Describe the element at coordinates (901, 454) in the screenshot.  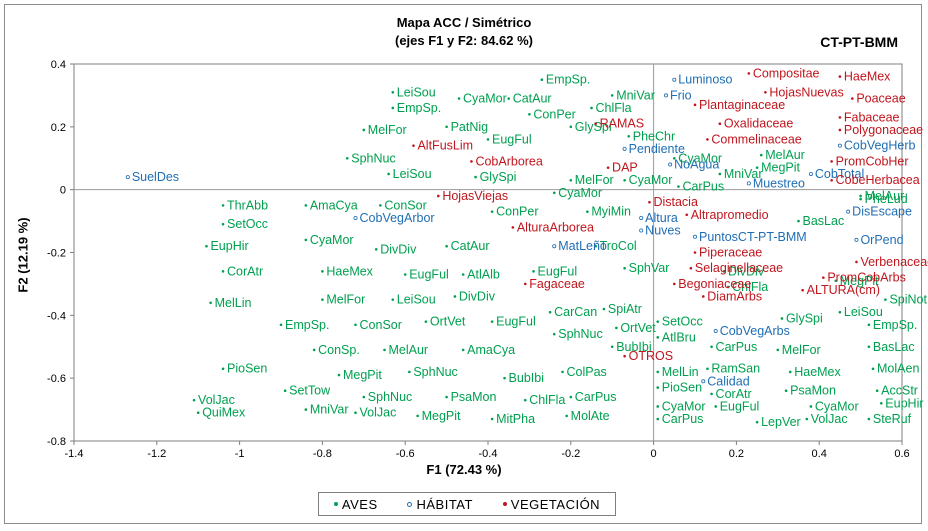
I see `x-tick-label: 0.6` at that location.